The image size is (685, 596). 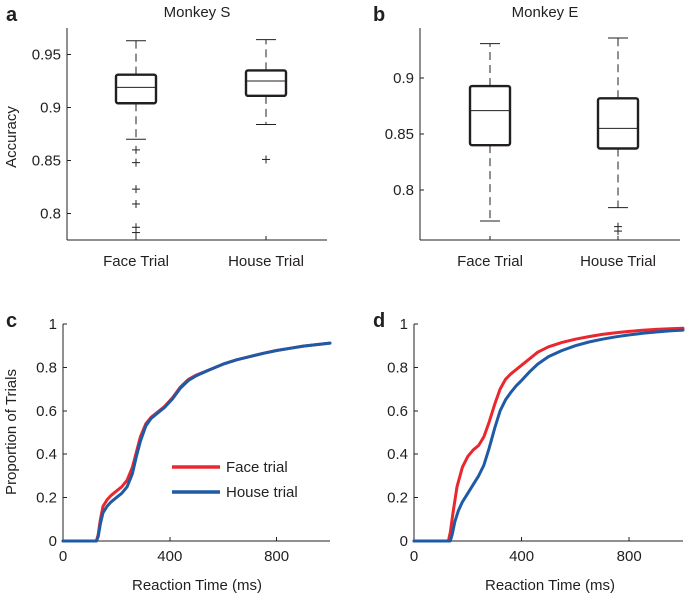 I want to click on panel-d-xlabel: Reaction Time (ms), so click(x=550, y=585).